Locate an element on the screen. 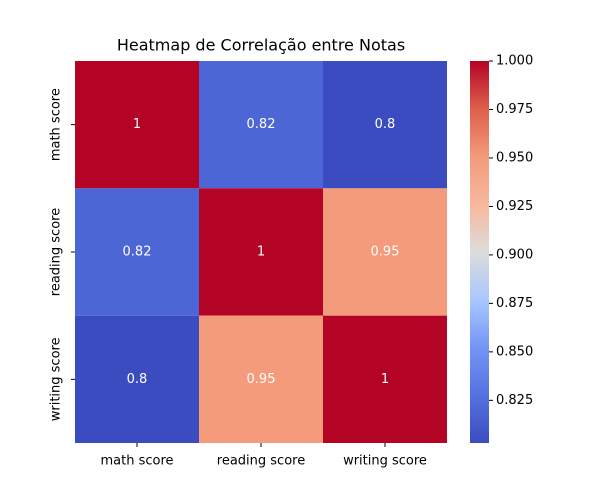  y-tick-label: reading score is located at coordinates (56, 252).